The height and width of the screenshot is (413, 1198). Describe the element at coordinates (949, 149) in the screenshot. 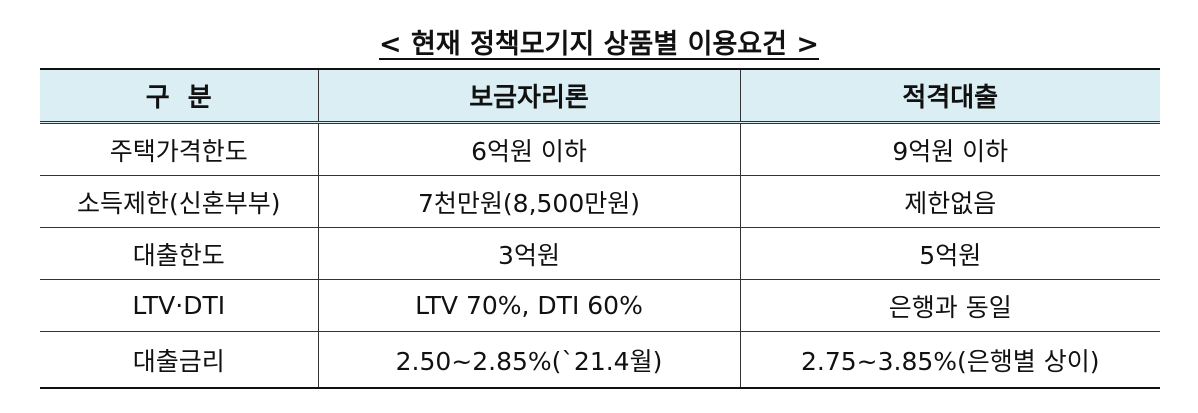

I see `table-cell: 9억원 이하` at that location.